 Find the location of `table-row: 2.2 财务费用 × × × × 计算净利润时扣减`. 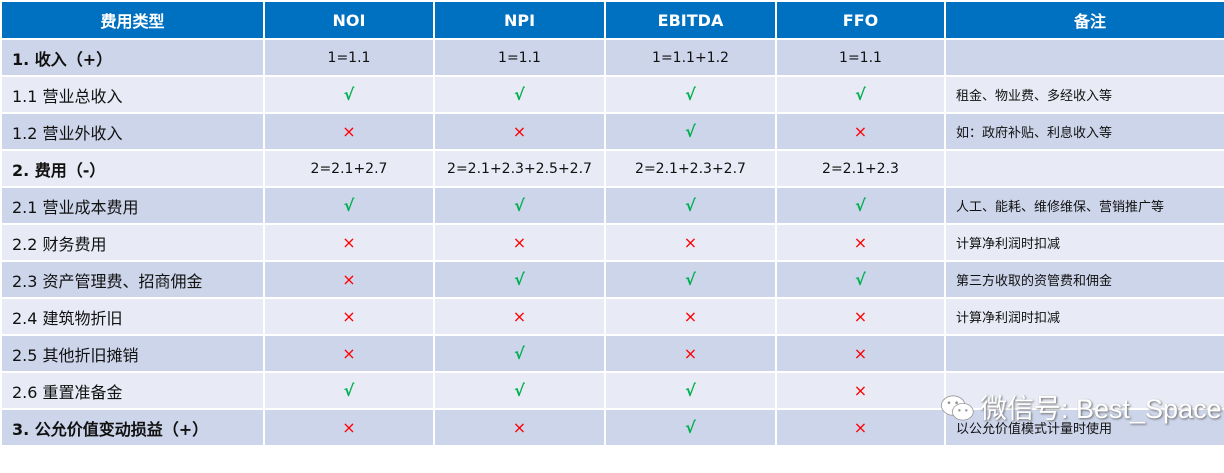

table-row: 2.2 财务费用 × × × × 计算净利润时扣减 is located at coordinates (612, 242).